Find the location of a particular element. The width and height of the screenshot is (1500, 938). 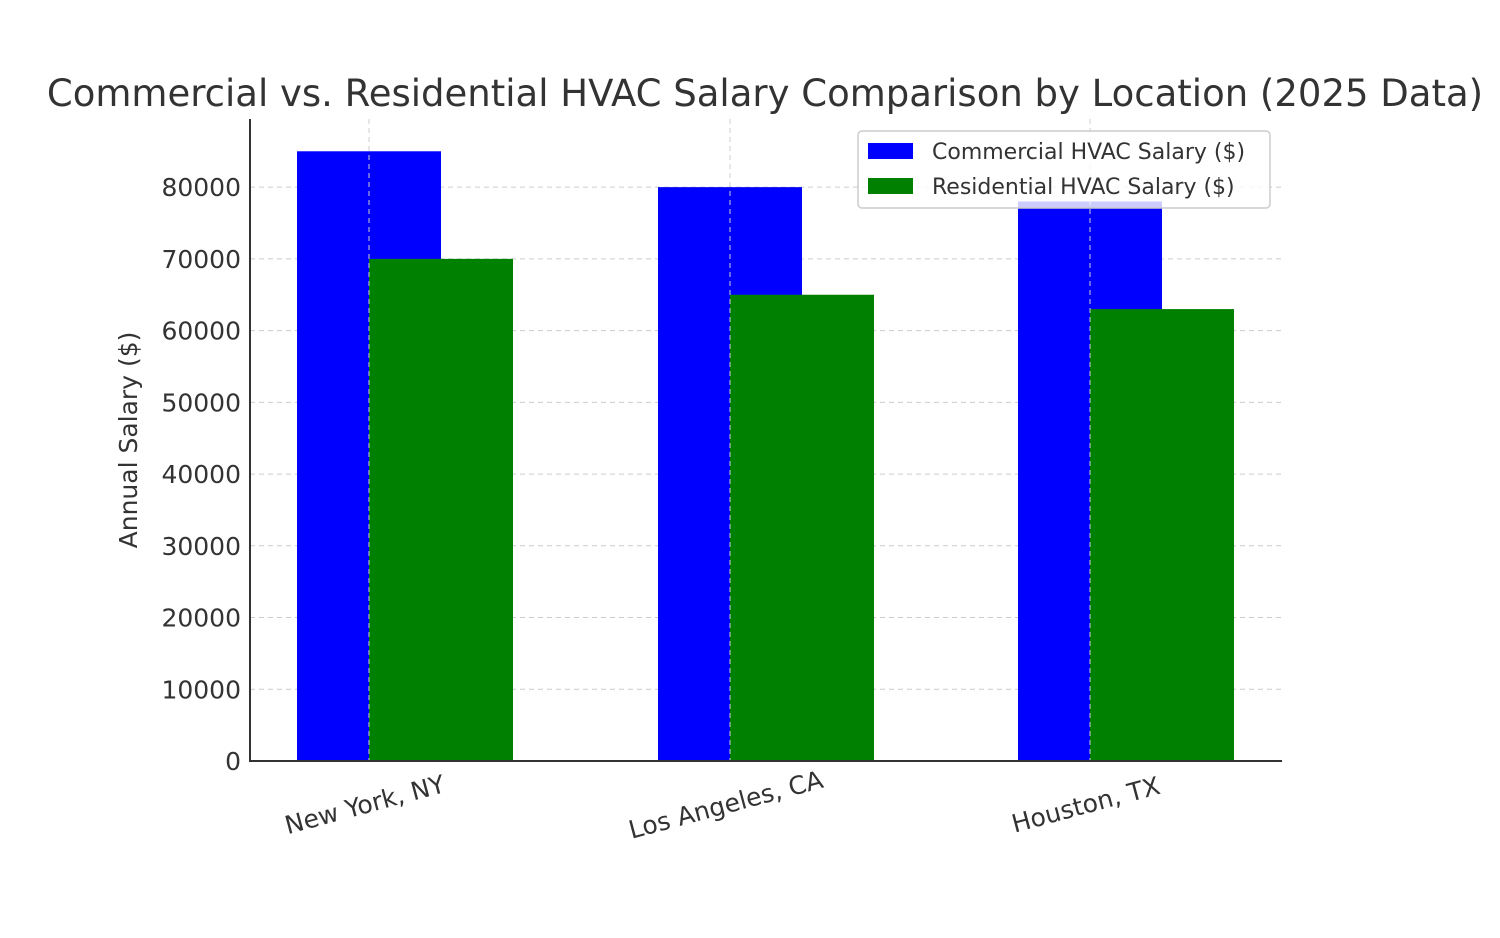

y-tick-label: 20000 is located at coordinates (201, 618).